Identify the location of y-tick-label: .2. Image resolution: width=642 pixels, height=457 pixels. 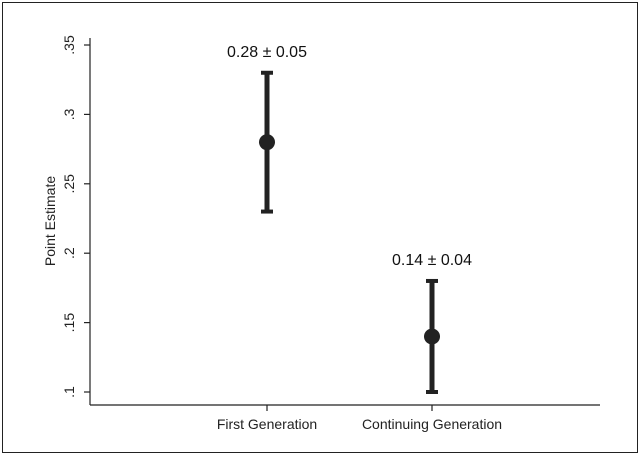
(69, 253).